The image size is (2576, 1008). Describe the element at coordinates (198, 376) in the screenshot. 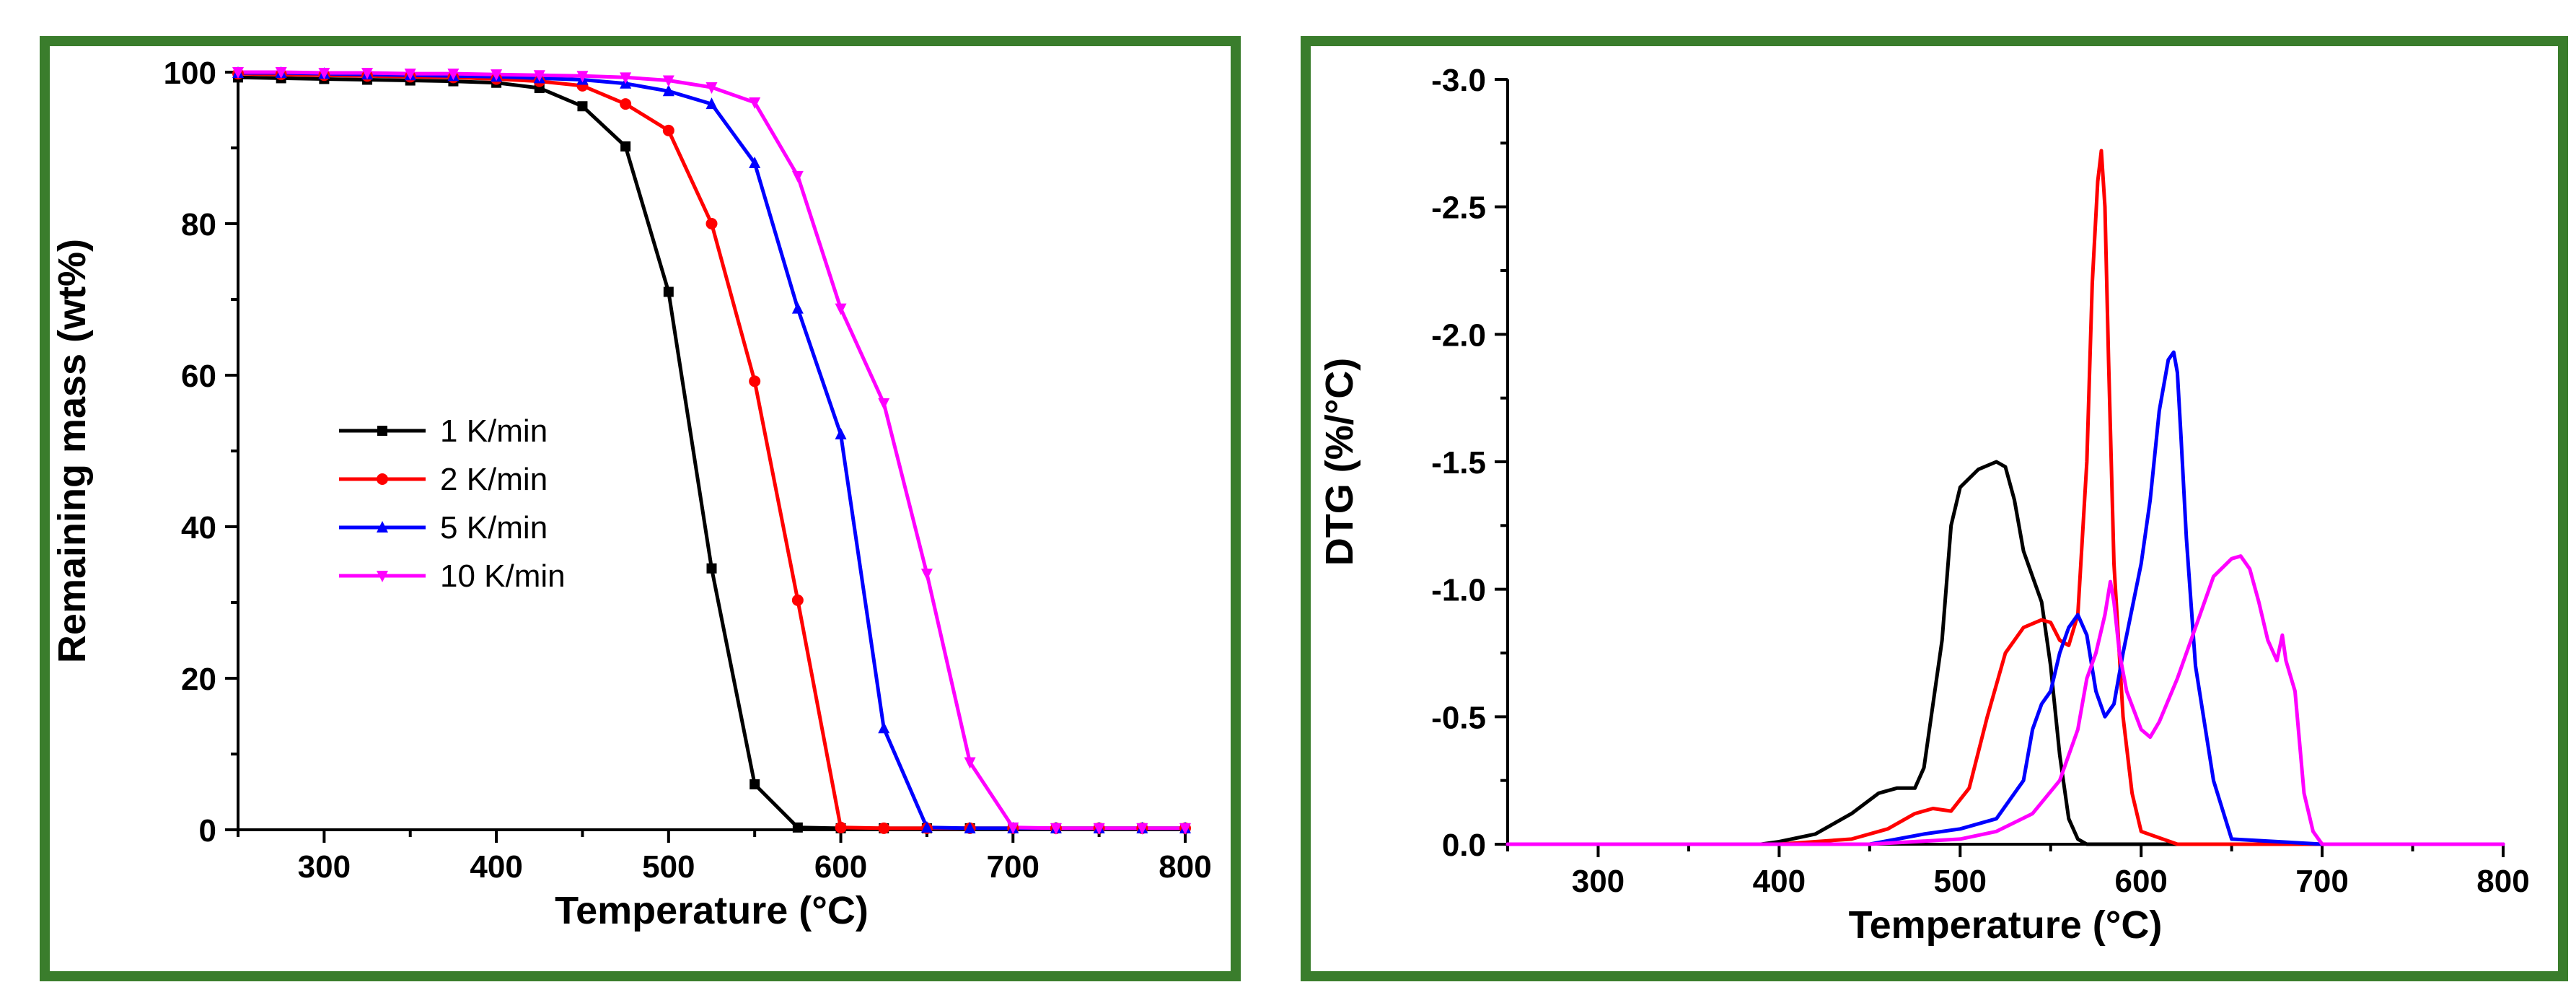

I see `tga-y-tick-label: 60` at that location.